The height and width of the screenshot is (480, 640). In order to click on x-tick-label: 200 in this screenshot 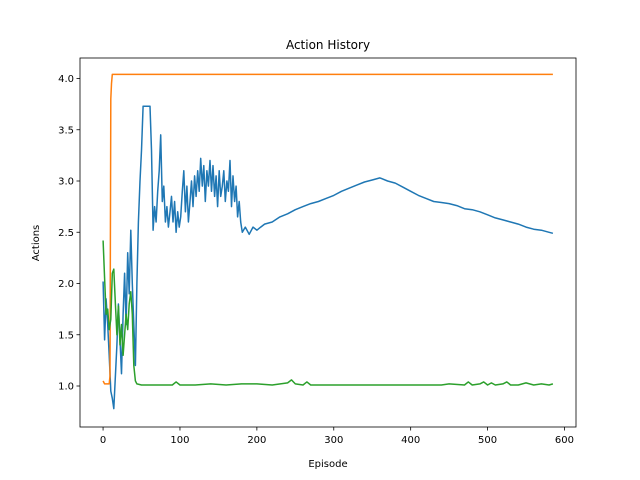, I will do `click(256, 440)`.